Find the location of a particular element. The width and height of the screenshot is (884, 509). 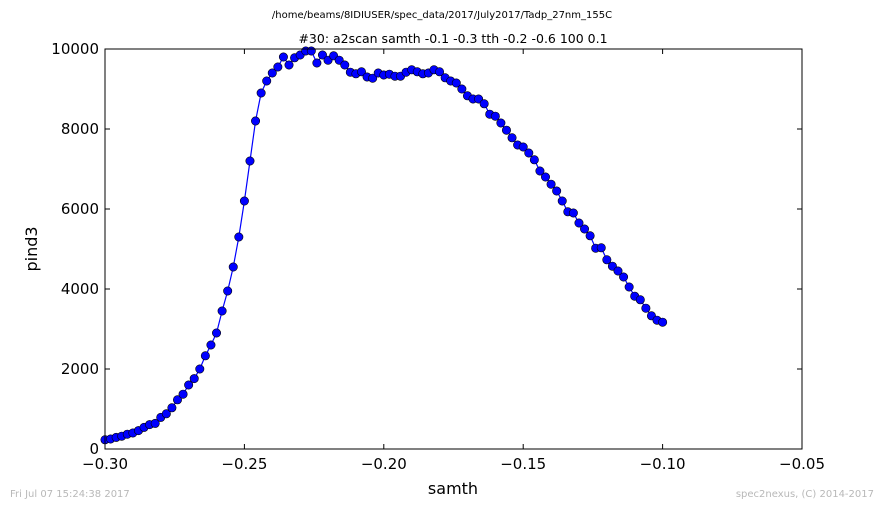

y-tick-label: 8000 is located at coordinates (80, 129).